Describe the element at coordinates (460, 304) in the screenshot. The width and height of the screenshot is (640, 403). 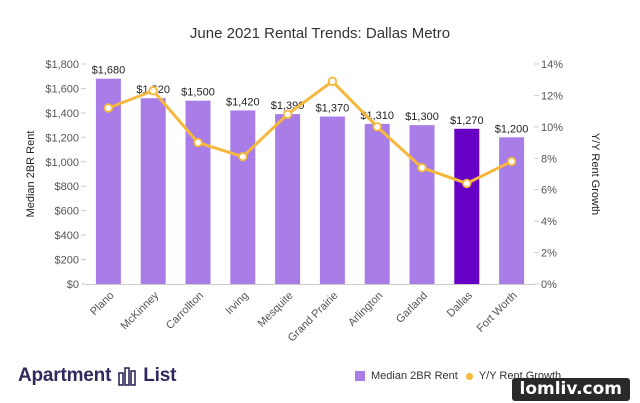
I see `x-tick-label: Dallas` at that location.